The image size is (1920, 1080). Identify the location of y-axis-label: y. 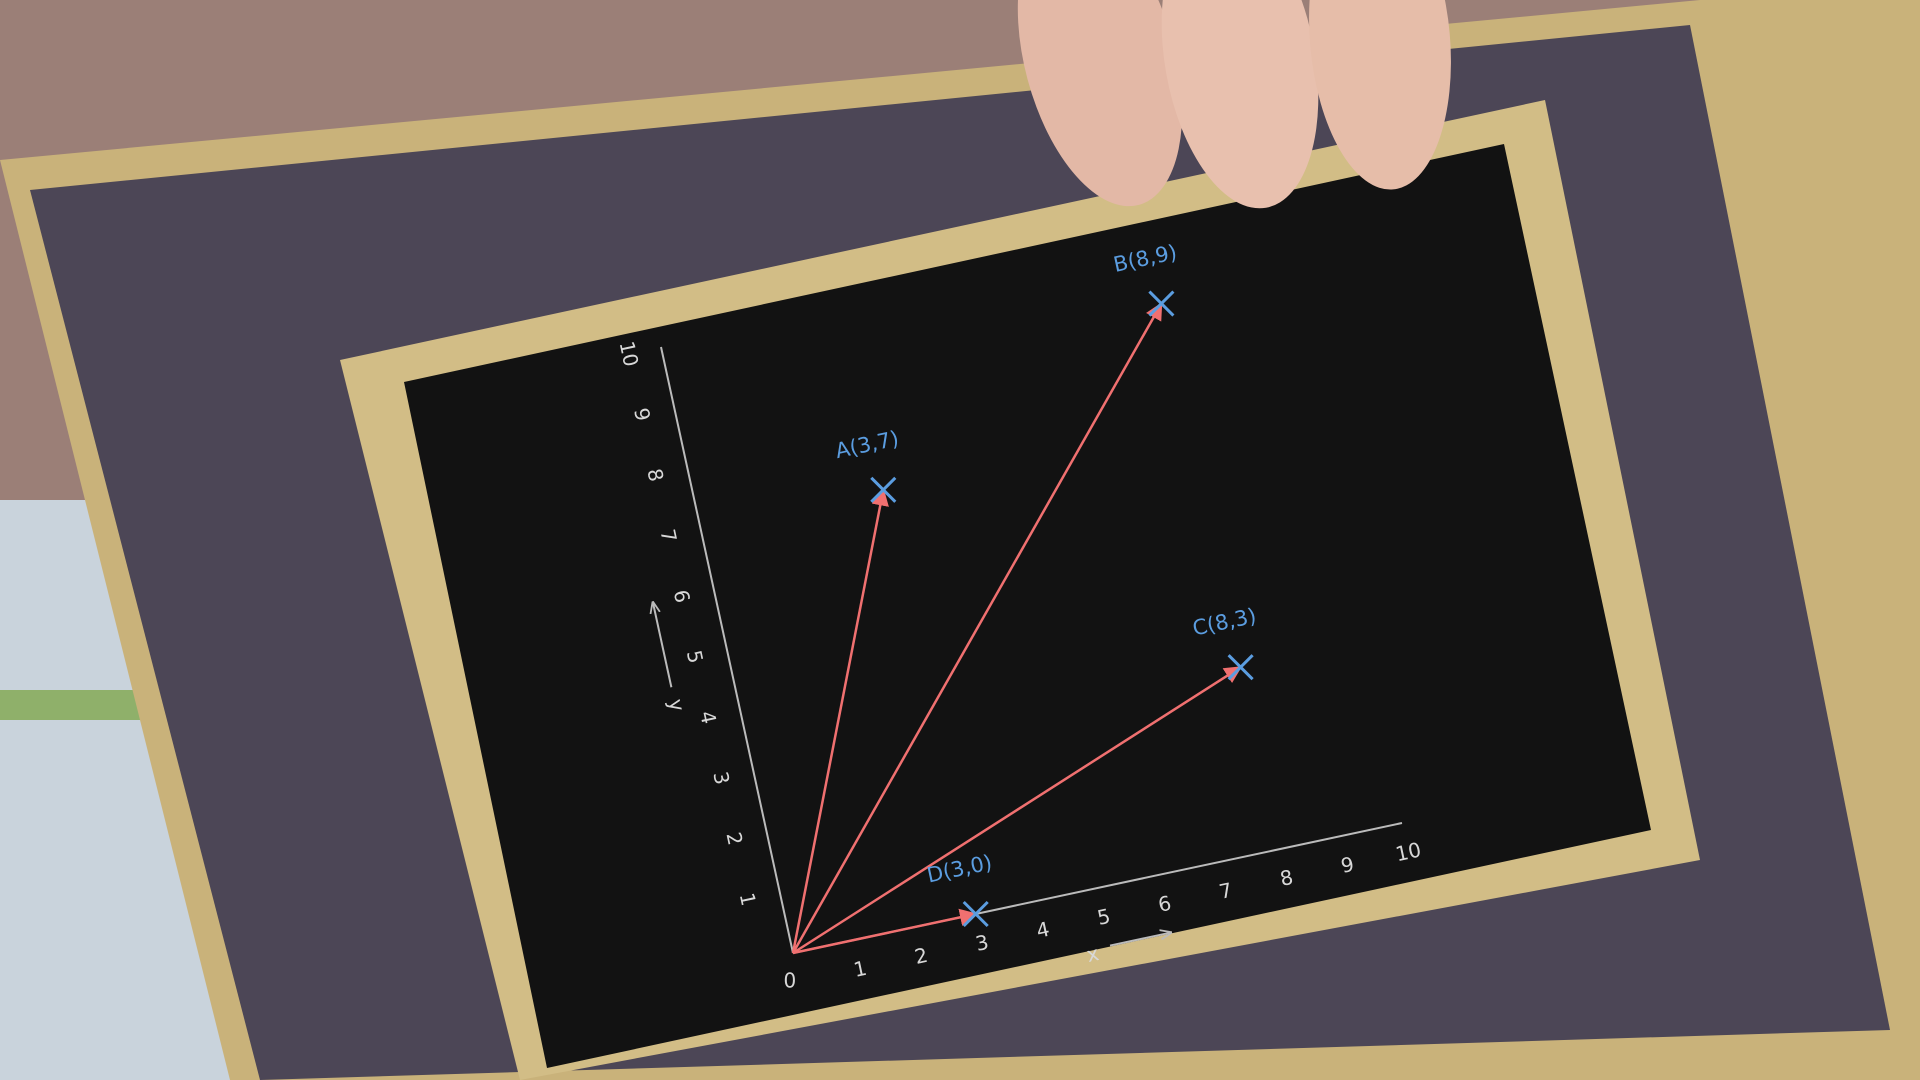
(677, 705).